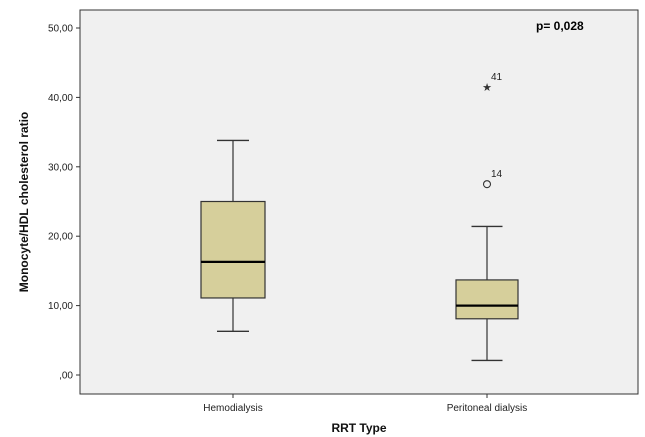  Describe the element at coordinates (60, 306) in the screenshot. I see `y-tick-label: 10,00` at that location.